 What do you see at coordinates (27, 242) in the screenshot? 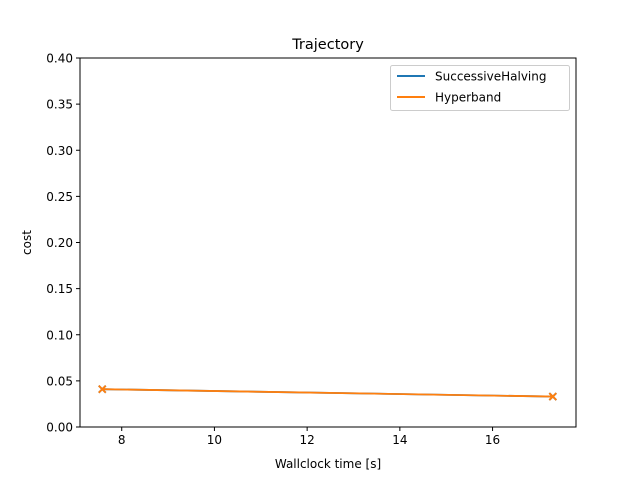
I see `y-axis-label: cost` at bounding box center [27, 242].